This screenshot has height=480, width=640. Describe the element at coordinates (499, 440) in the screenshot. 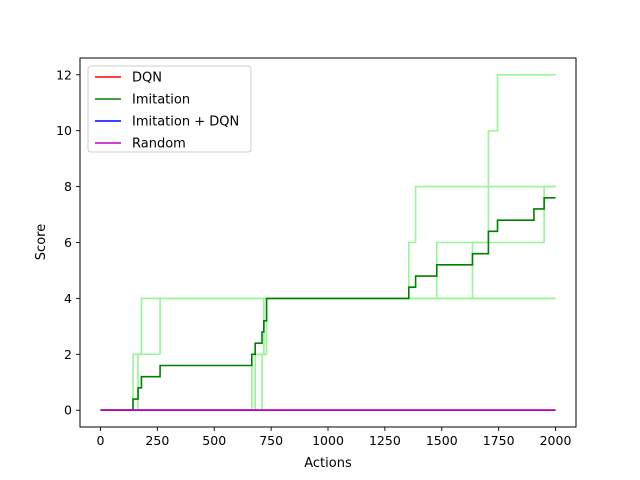

I see `x-tick-label: 1750` at that location.